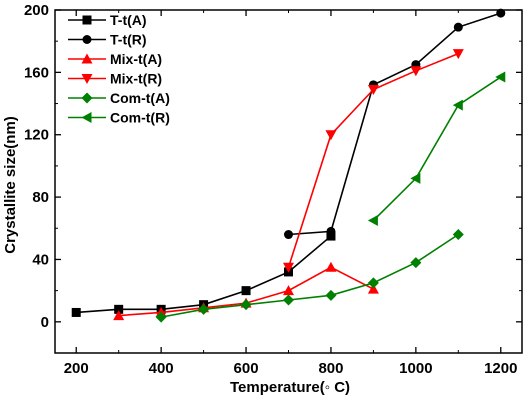  Describe the element at coordinates (246, 368) in the screenshot. I see `x-tick-label: 600` at that location.